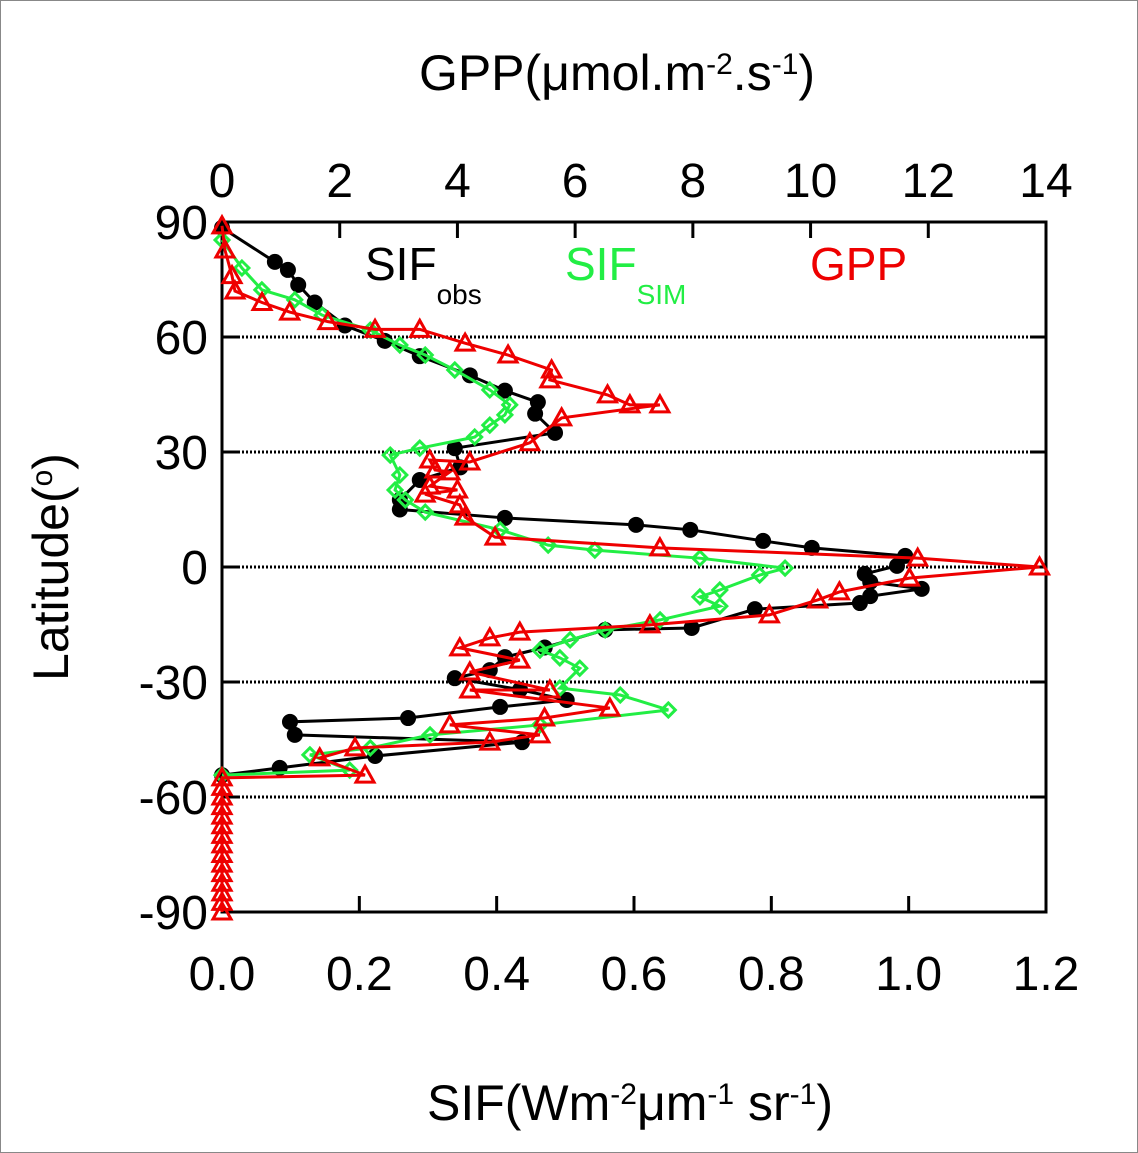  What do you see at coordinates (623, 1094) in the screenshot?
I see `x-axis-title-part: -2` at bounding box center [623, 1094].